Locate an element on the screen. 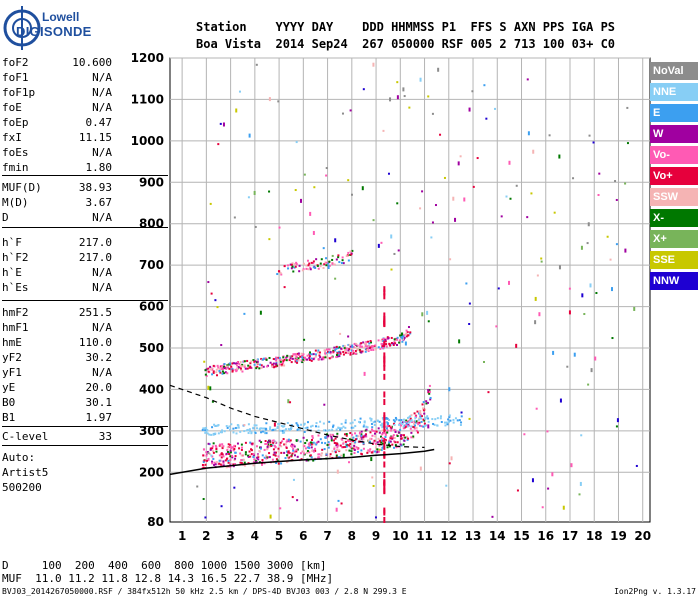 This screenshot has height=600, width=700. x-tick-label: 9 is located at coordinates (376, 536).